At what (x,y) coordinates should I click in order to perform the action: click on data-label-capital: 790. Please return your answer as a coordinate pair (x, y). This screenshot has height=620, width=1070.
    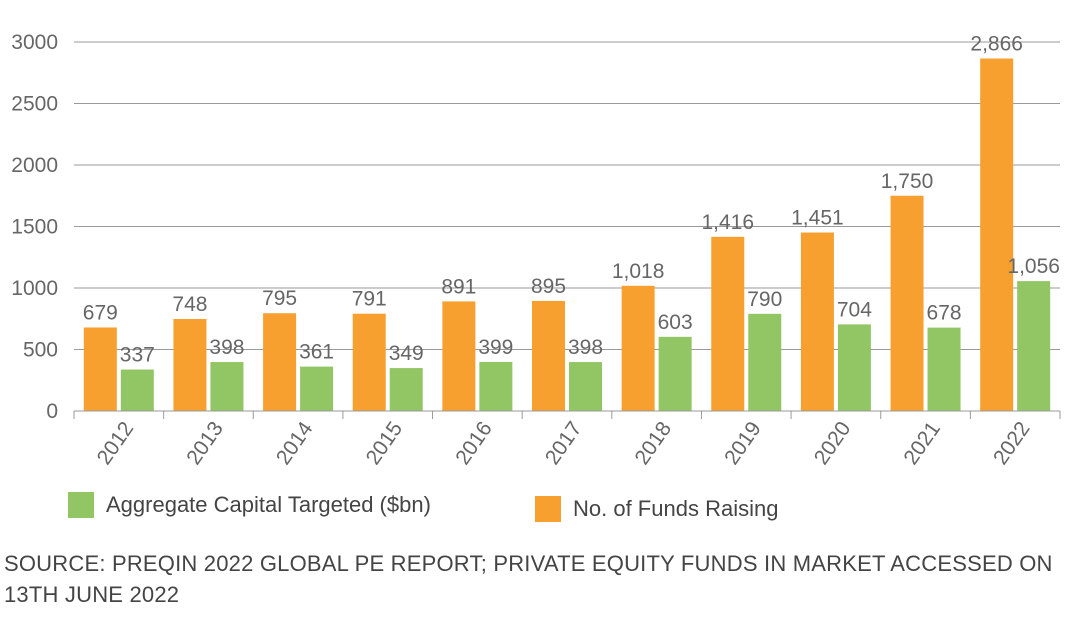
    Looking at the image, I should click on (764, 299).